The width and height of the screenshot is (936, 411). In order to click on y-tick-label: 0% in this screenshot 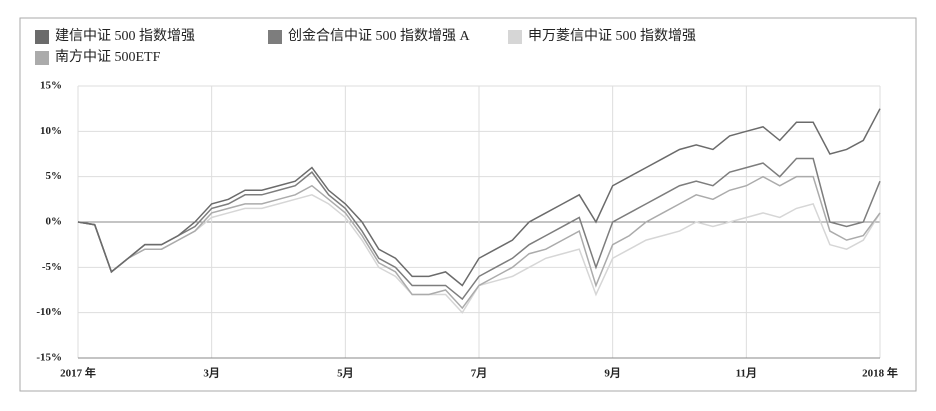, I will do `click(54, 222)`.